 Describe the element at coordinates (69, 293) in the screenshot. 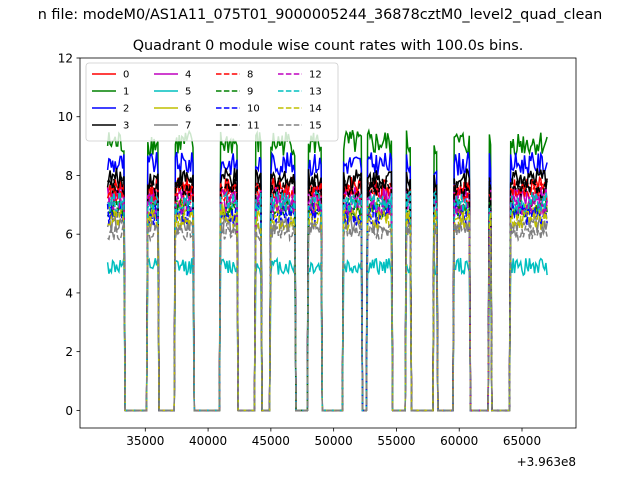

I see `y-tick-label: 4` at that location.